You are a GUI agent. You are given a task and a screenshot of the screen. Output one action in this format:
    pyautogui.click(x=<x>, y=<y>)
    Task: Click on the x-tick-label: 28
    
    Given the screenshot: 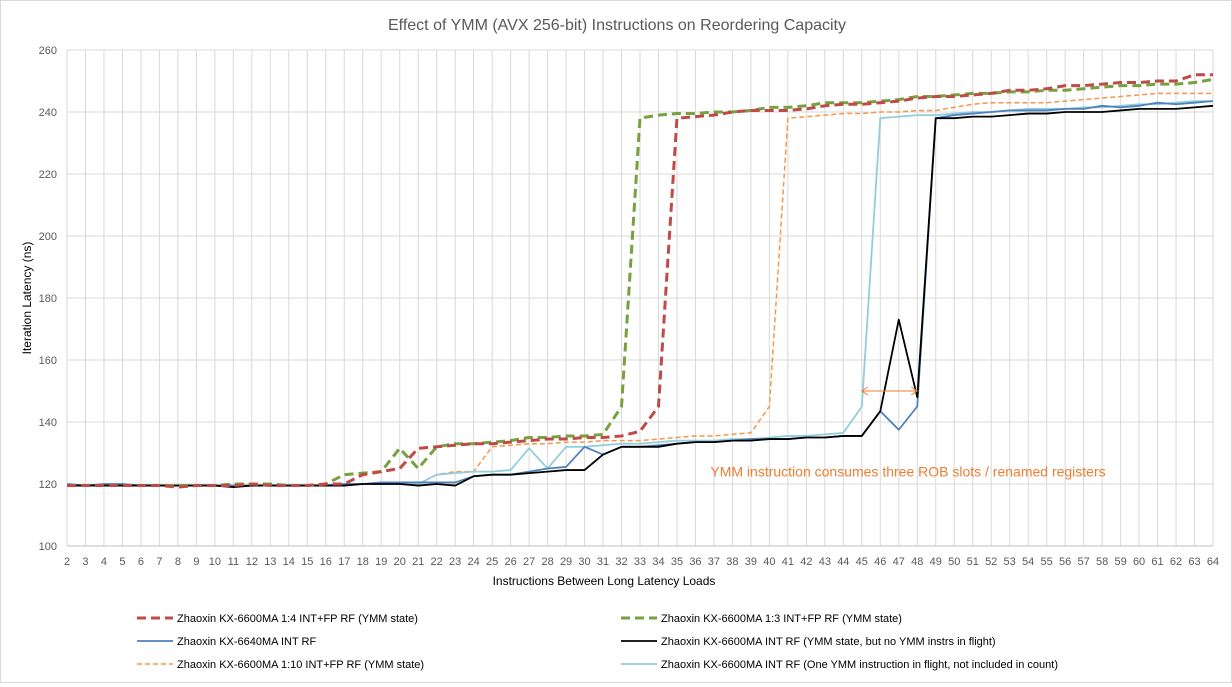 What is the action you would take?
    pyautogui.click(x=547, y=562)
    